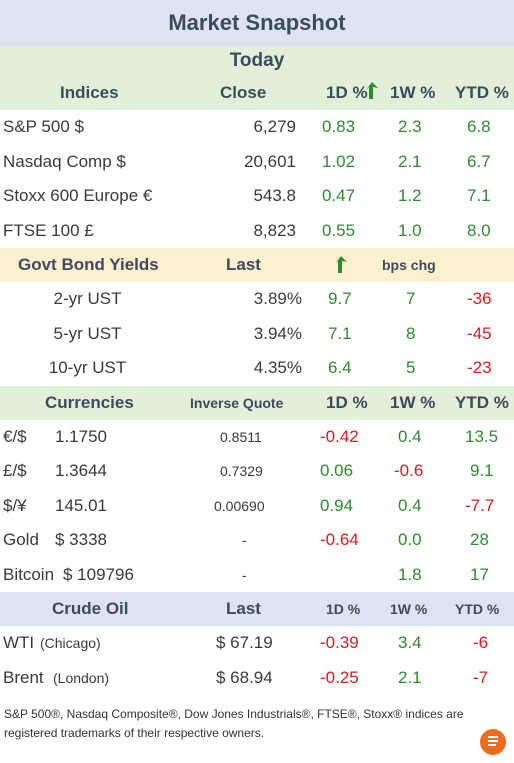  I want to click on crude-location: (Chicago), so click(70, 643).